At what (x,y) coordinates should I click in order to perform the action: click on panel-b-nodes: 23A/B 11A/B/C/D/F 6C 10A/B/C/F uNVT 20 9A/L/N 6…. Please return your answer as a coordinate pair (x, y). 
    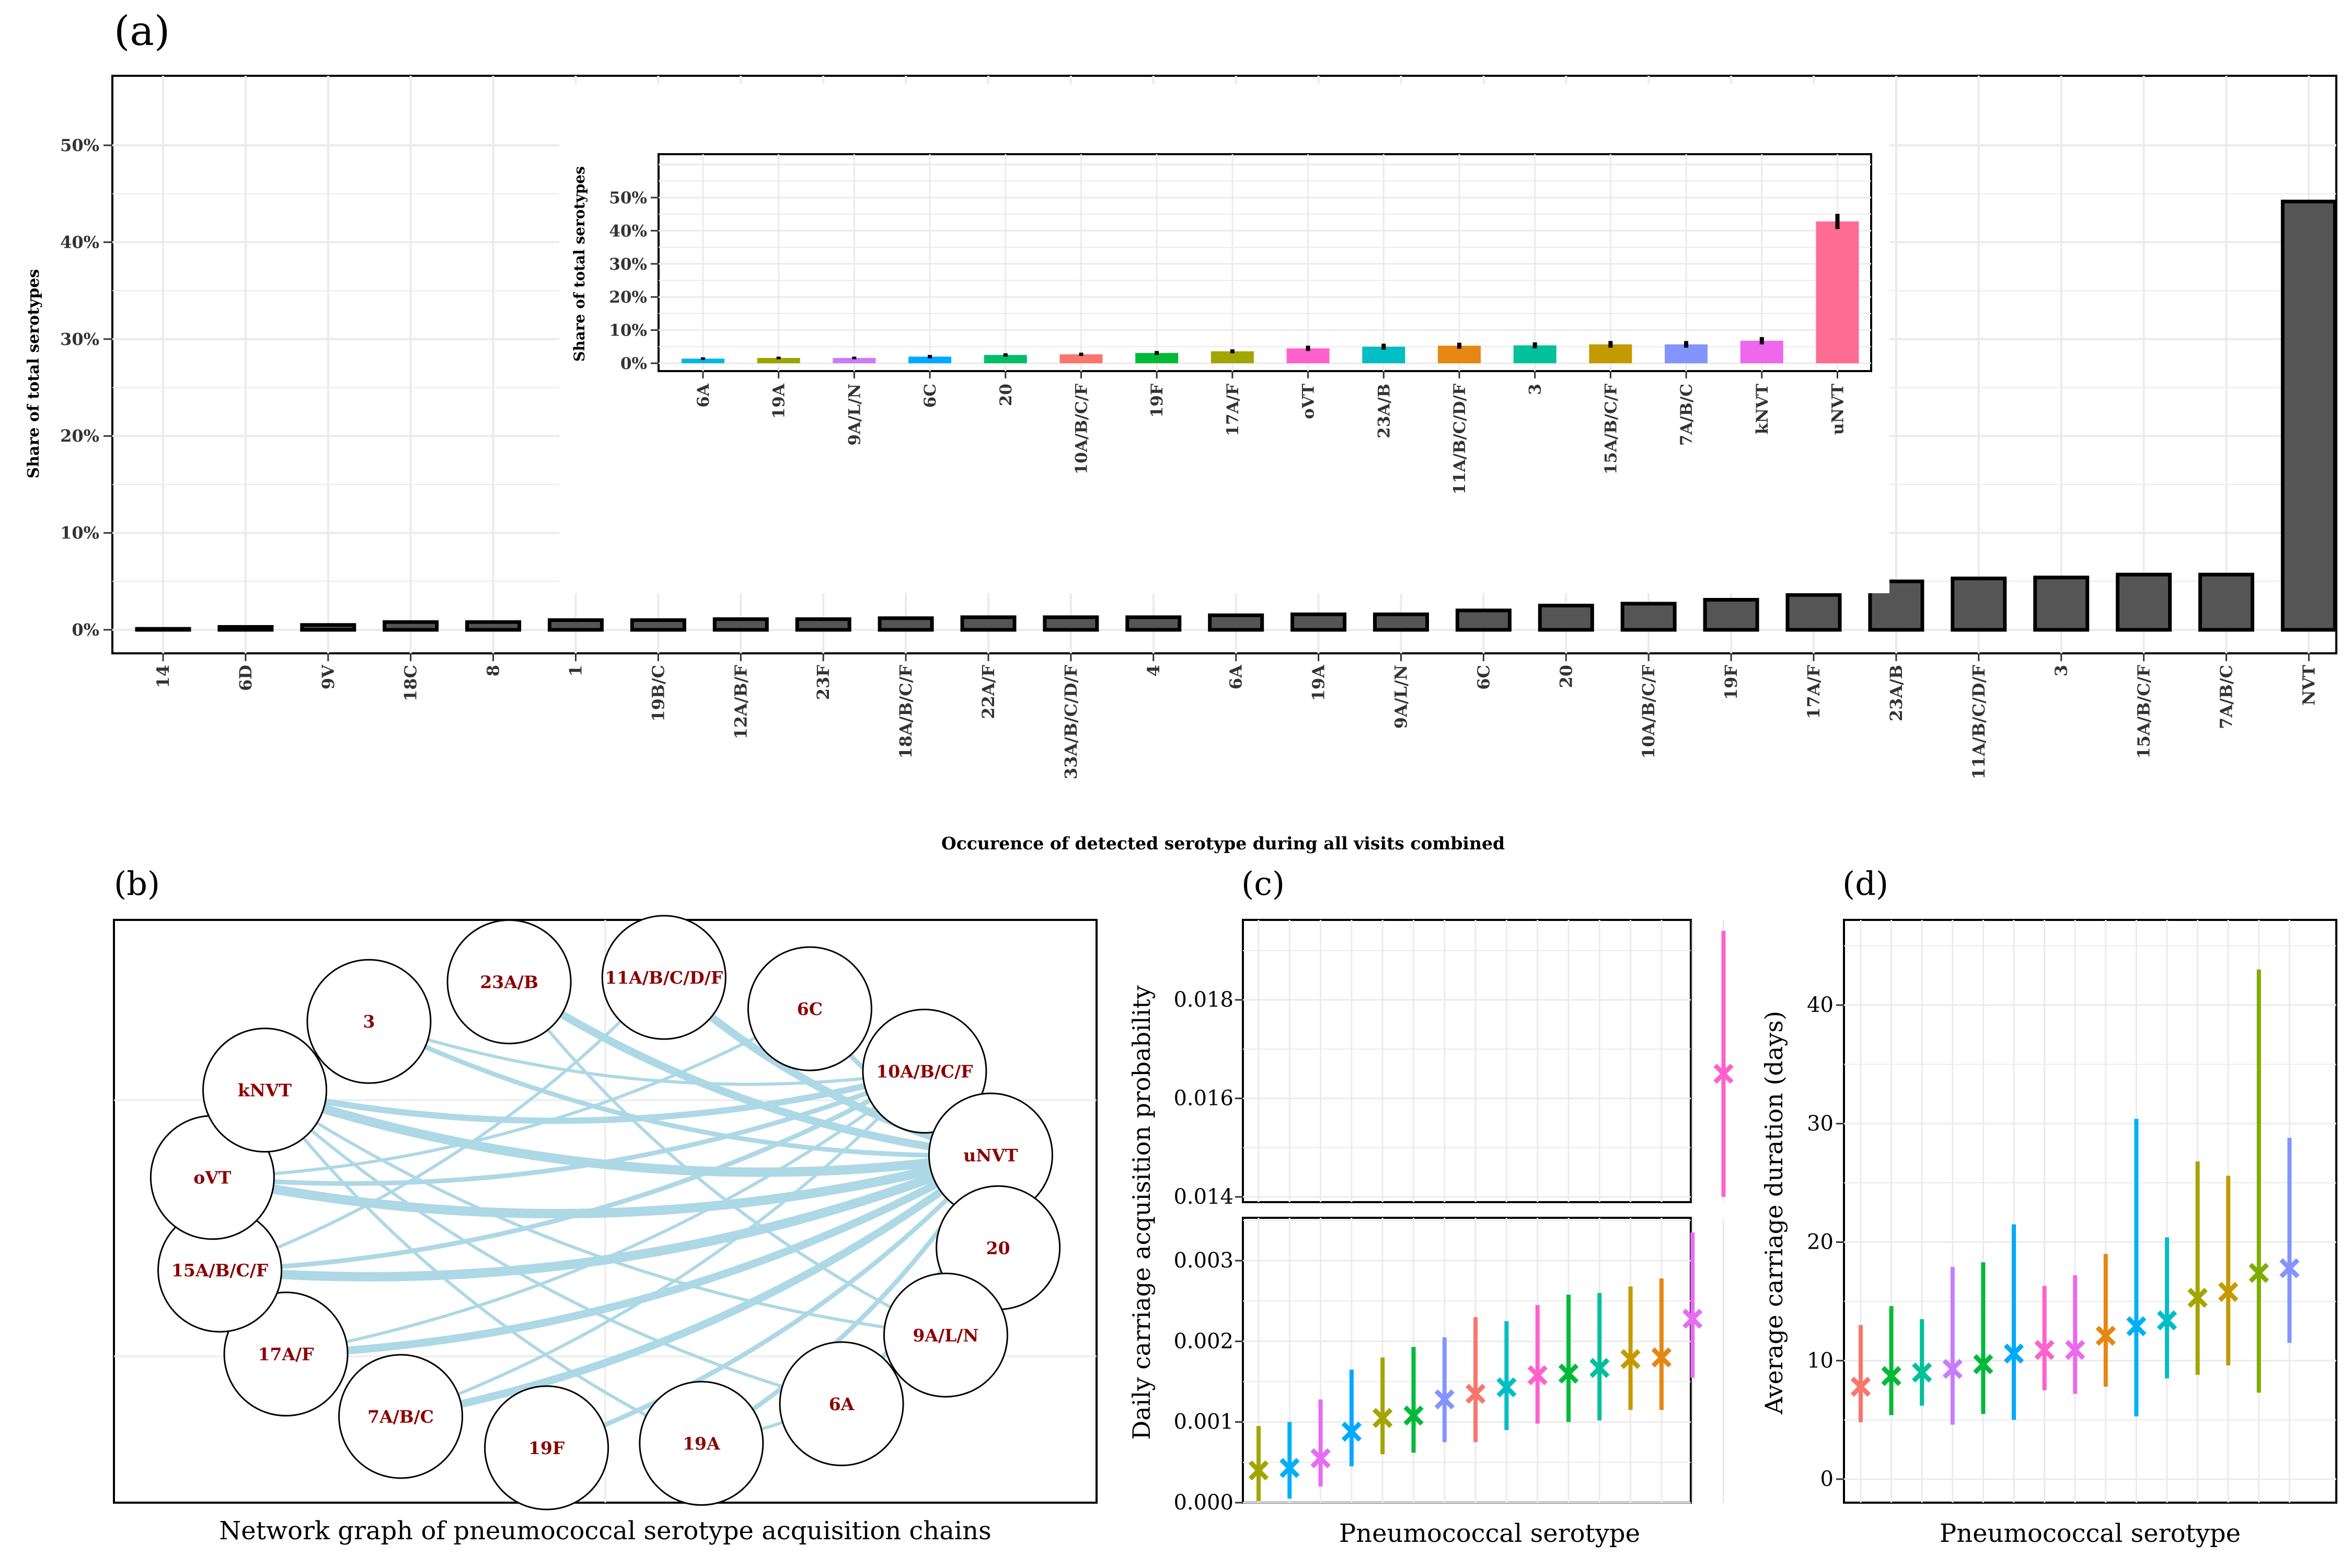
    Looking at the image, I should click on (605, 1213).